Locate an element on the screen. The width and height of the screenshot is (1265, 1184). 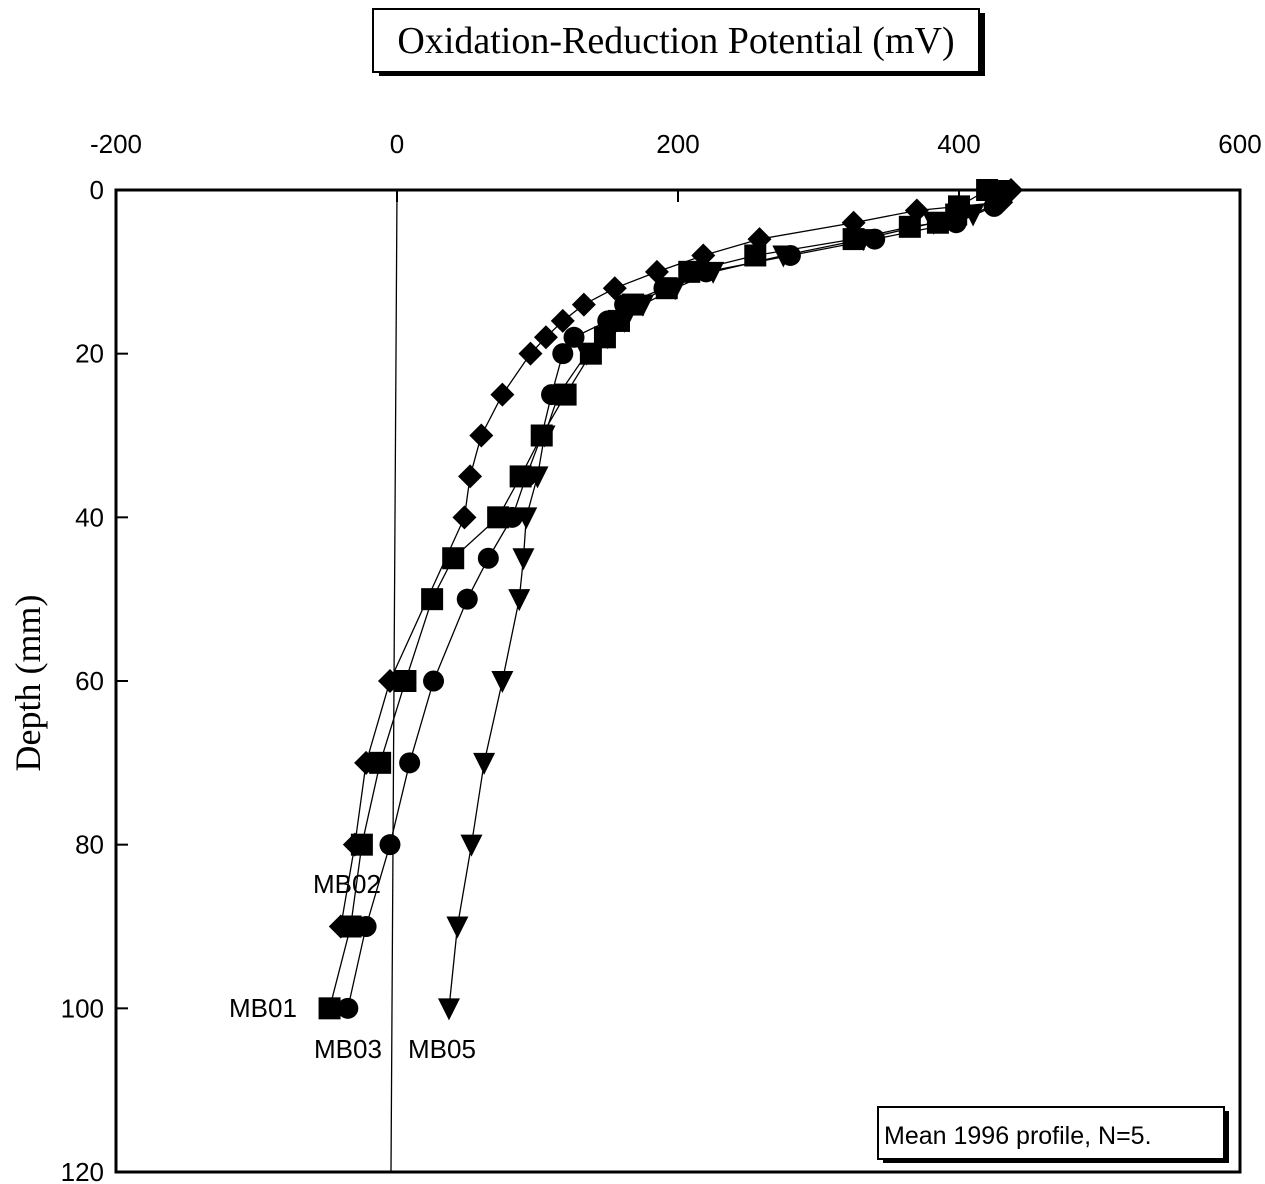
x-tick-label: 200 is located at coordinates (677, 144).